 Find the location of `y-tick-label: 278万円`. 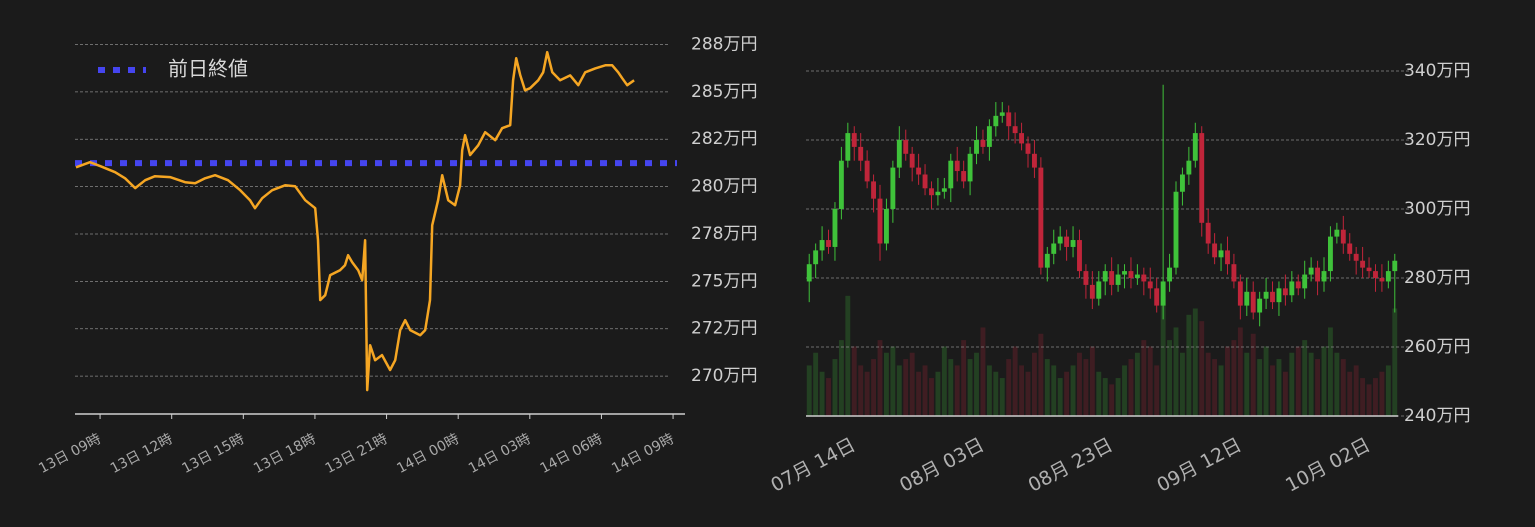

y-tick-label: 278万円 is located at coordinates (724, 234).